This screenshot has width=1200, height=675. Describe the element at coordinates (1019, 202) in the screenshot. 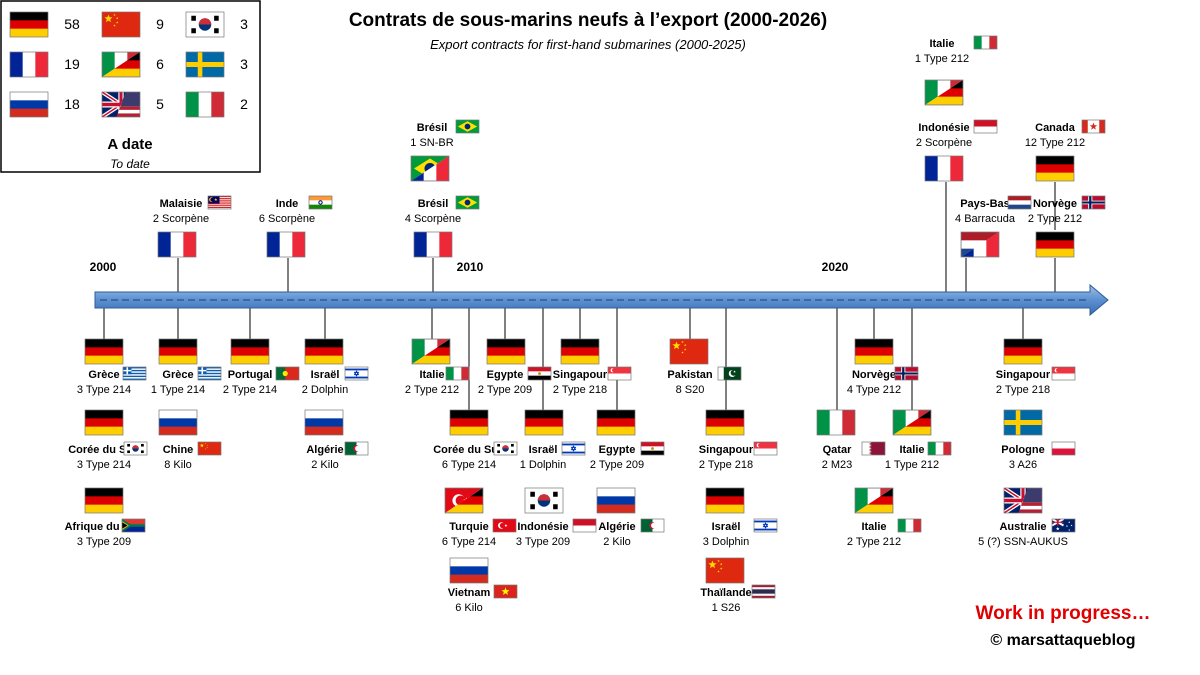

I see `flag-nl-icon` at that location.